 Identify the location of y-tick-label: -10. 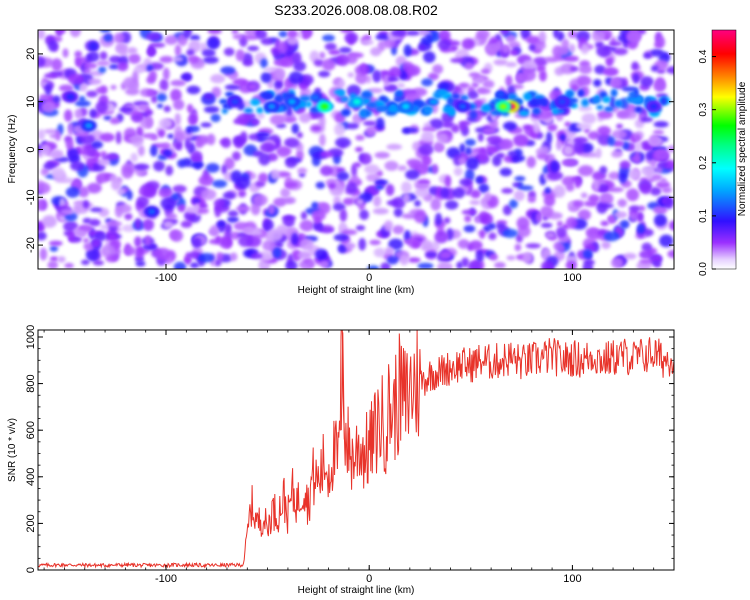
(31, 197).